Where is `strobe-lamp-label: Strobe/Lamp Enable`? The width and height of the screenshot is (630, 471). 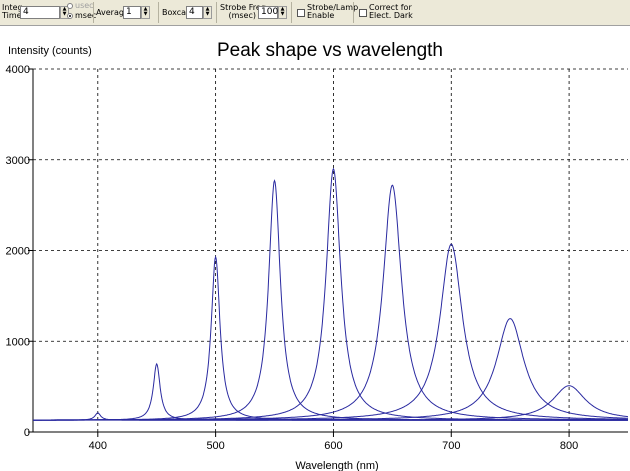 strobe-lamp-label: Strobe/Lamp Enable is located at coordinates (333, 11).